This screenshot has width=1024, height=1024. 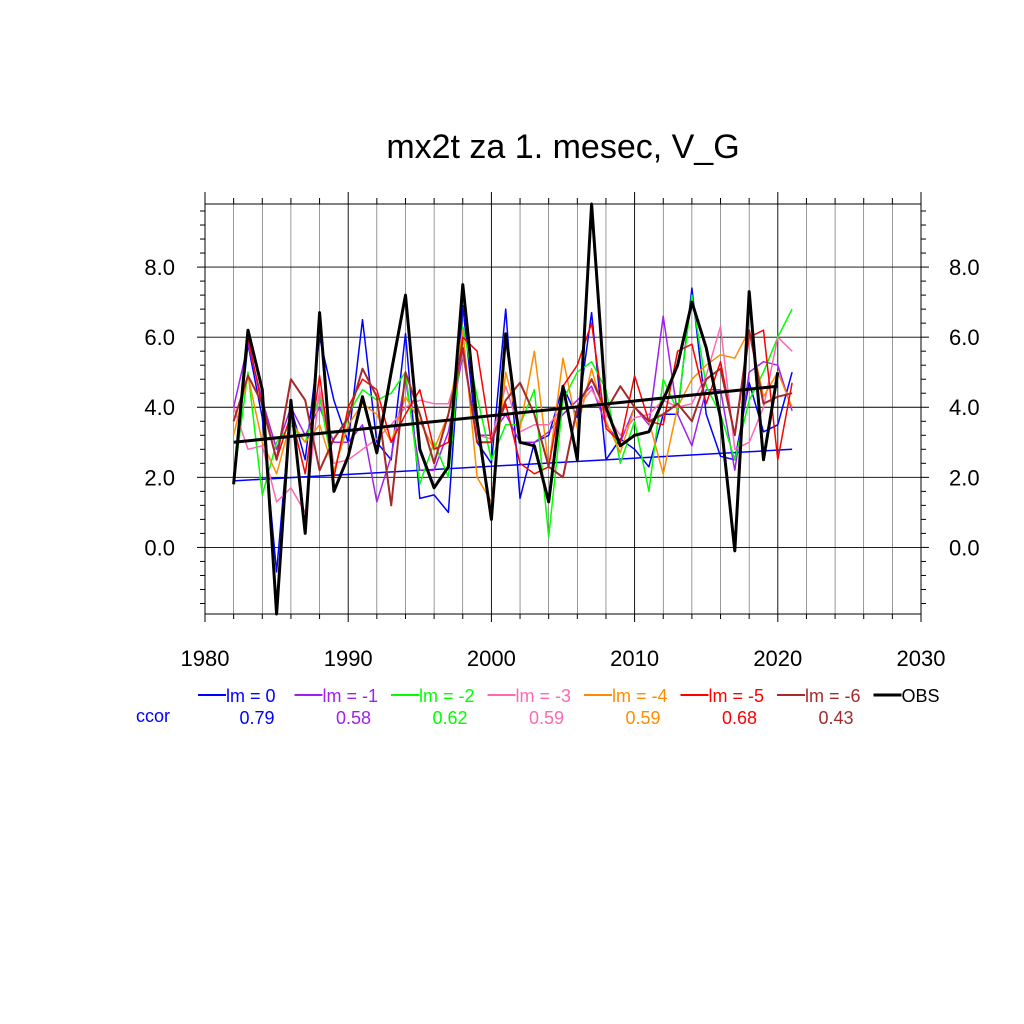 What do you see at coordinates (964, 337) in the screenshot?
I see `y-tick-label-right: 6.0` at bounding box center [964, 337].